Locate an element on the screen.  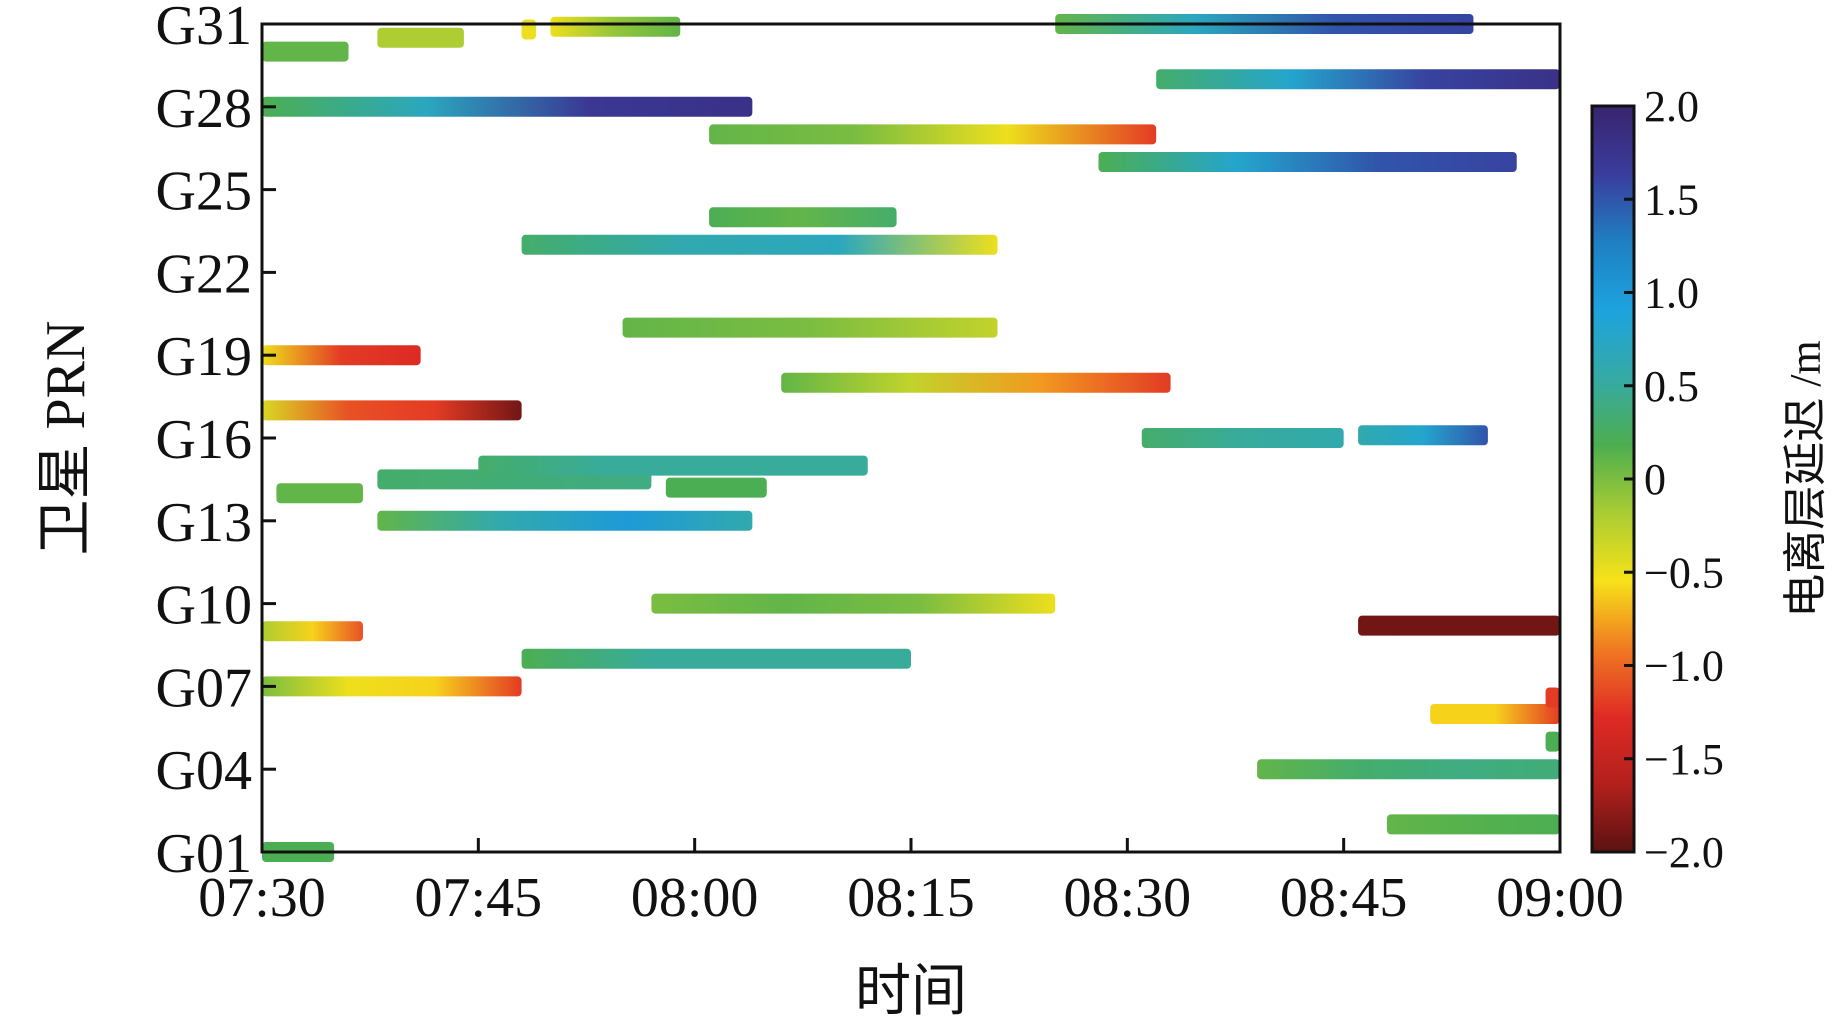
x-tick-label: 07:45 is located at coordinates (479, 898).